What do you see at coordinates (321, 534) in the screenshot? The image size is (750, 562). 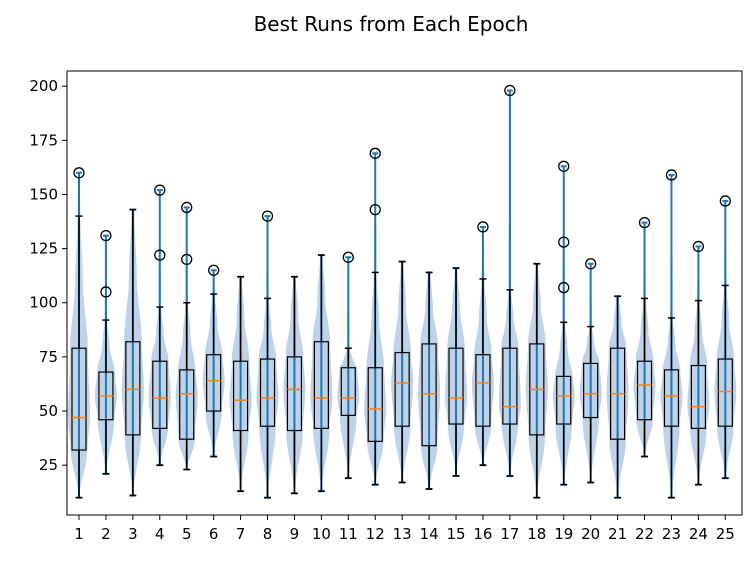 I see `x-tick-label: 10` at bounding box center [321, 534].